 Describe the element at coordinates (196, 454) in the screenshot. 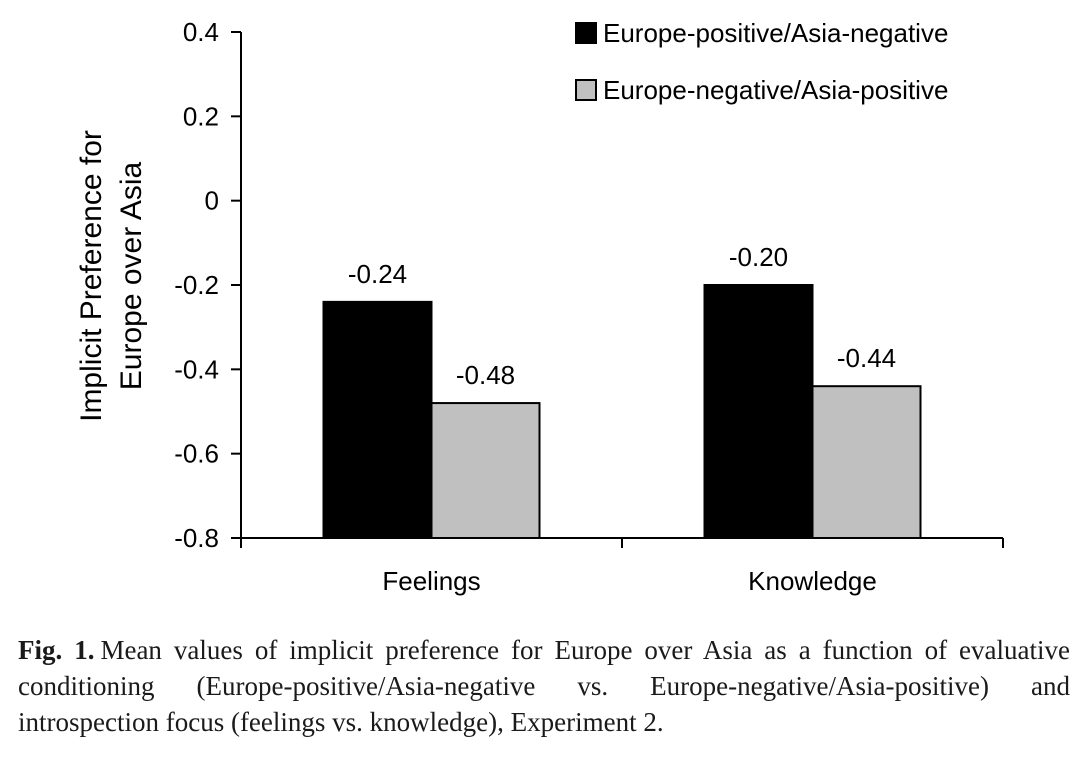

I see `y-tick-label: -0.6` at that location.